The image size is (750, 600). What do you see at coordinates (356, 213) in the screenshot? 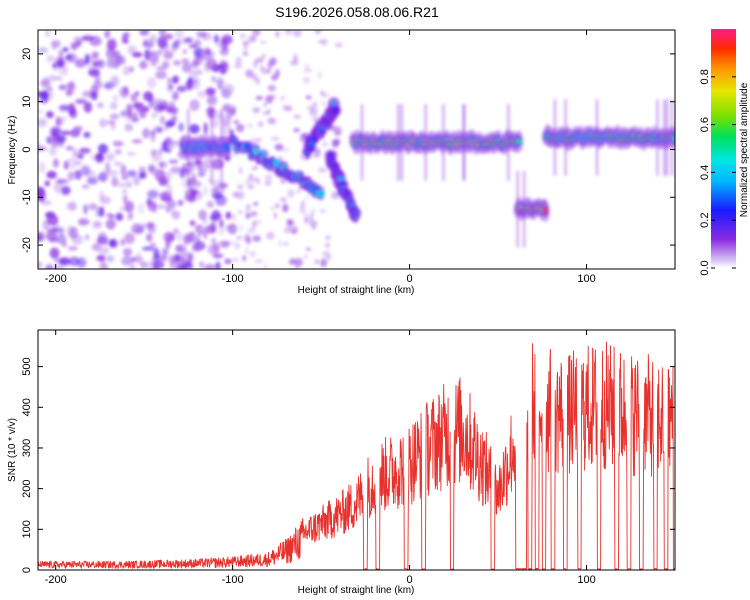
I see `track-core` at bounding box center [356, 213].